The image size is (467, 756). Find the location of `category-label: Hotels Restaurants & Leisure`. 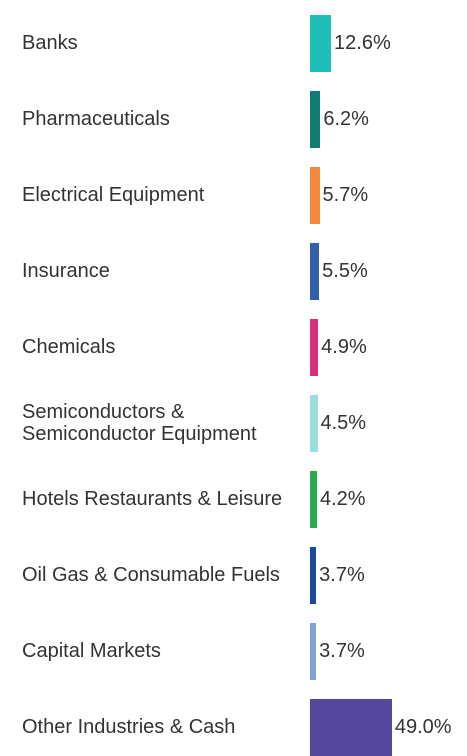

category-label: Hotels Restaurants & Leisure is located at coordinates (152, 499).